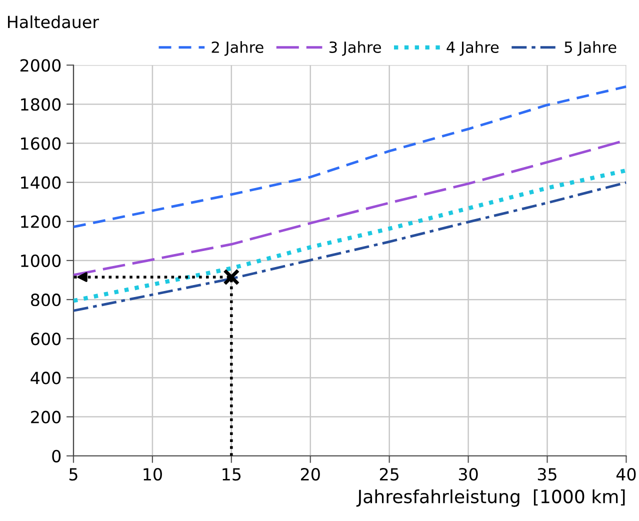  What do you see at coordinates (41, 143) in the screenshot?
I see `y-tick-label: 1600` at bounding box center [41, 143].